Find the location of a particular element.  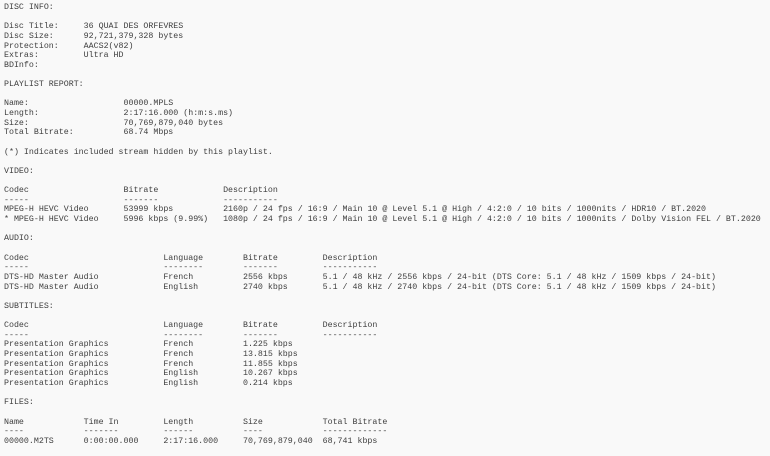

name-cell: 00000.M2TS is located at coordinates (29, 441).